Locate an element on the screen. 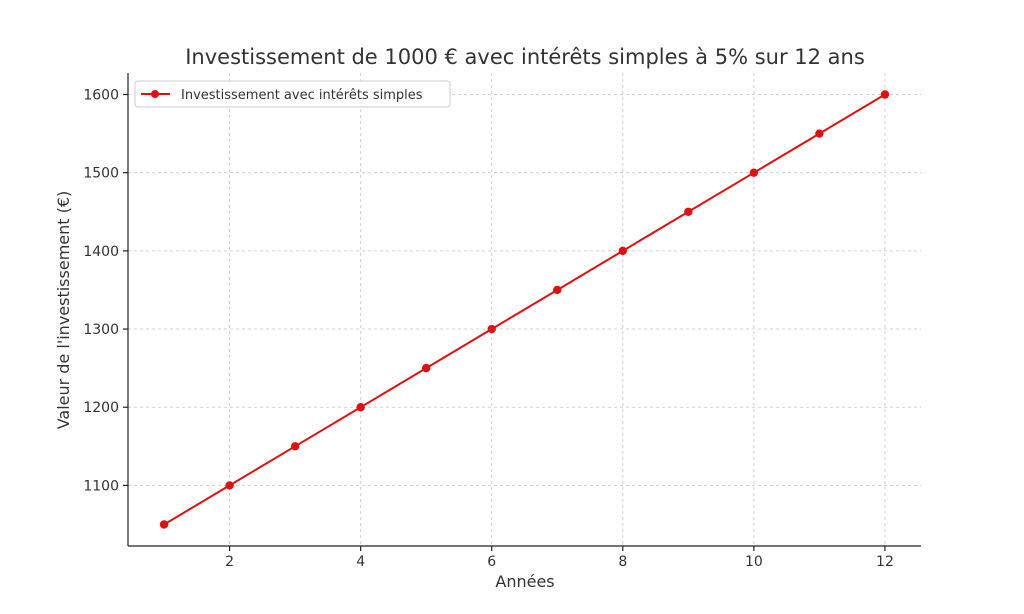 The height and width of the screenshot is (614, 1024). x-tick-label: 2 is located at coordinates (229, 562).